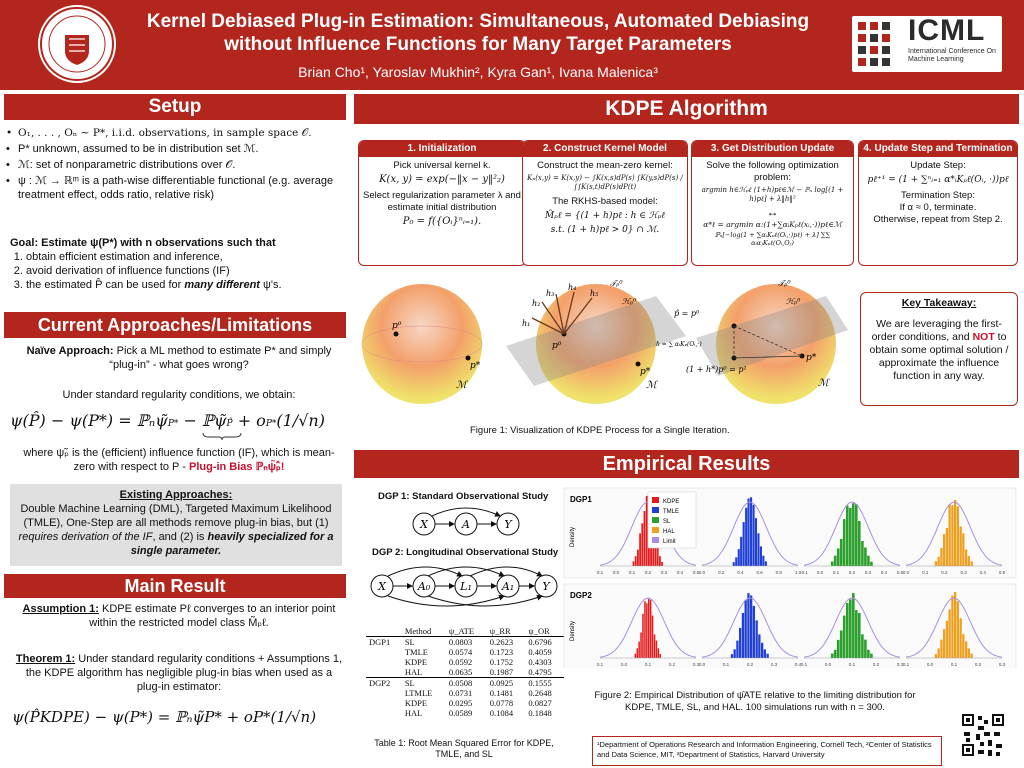  I want to click on label-p0-2: p⁰, so click(557, 346).